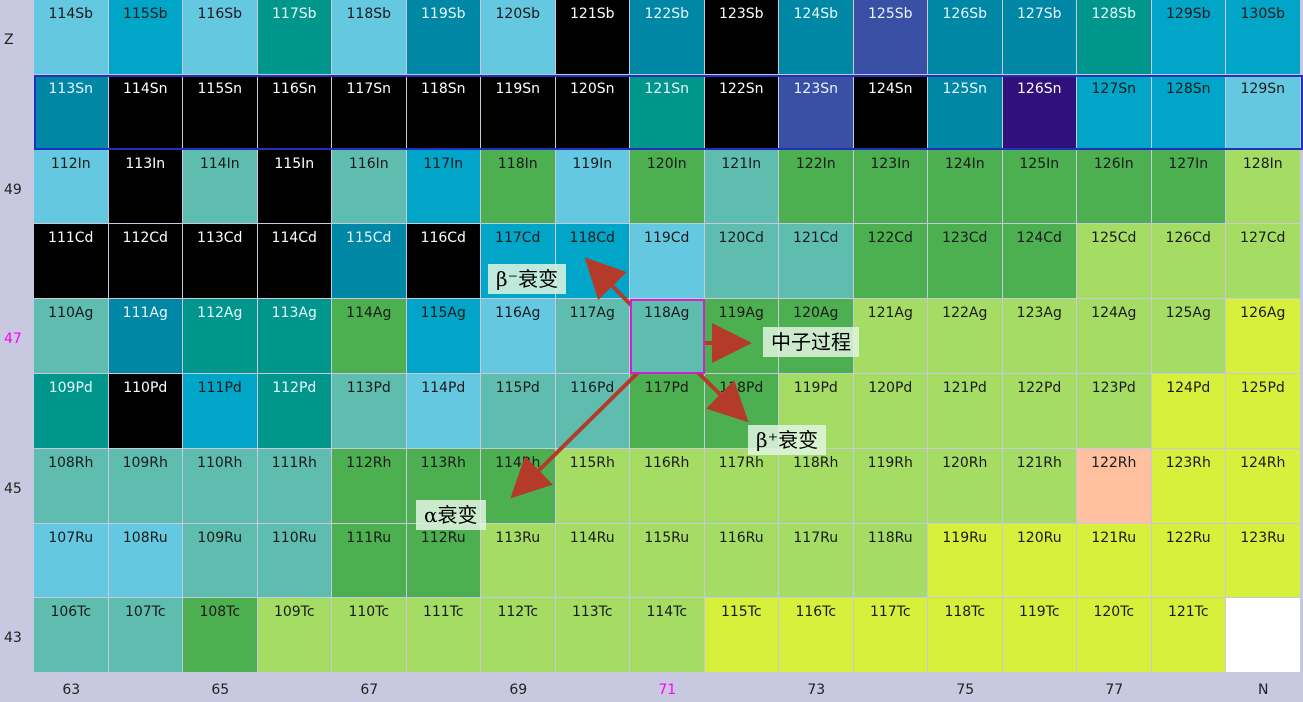 This screenshot has width=1303, height=702. Describe the element at coordinates (220, 636) in the screenshot. I see `nuclide-cell: 108Tc` at that location.